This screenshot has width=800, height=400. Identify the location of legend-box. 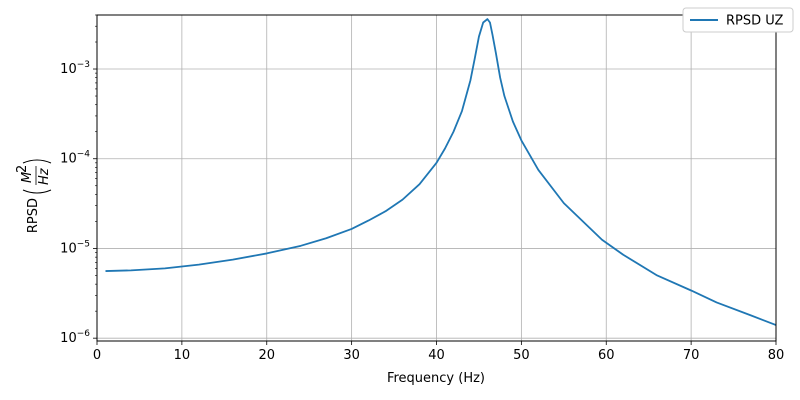
(738, 20).